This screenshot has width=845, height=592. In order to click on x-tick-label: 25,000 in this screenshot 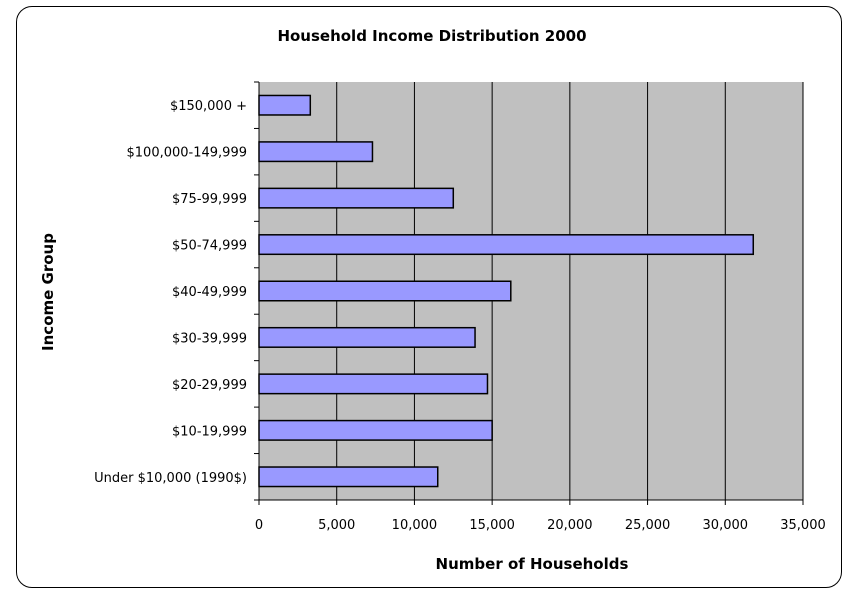, I will do `click(648, 525)`.